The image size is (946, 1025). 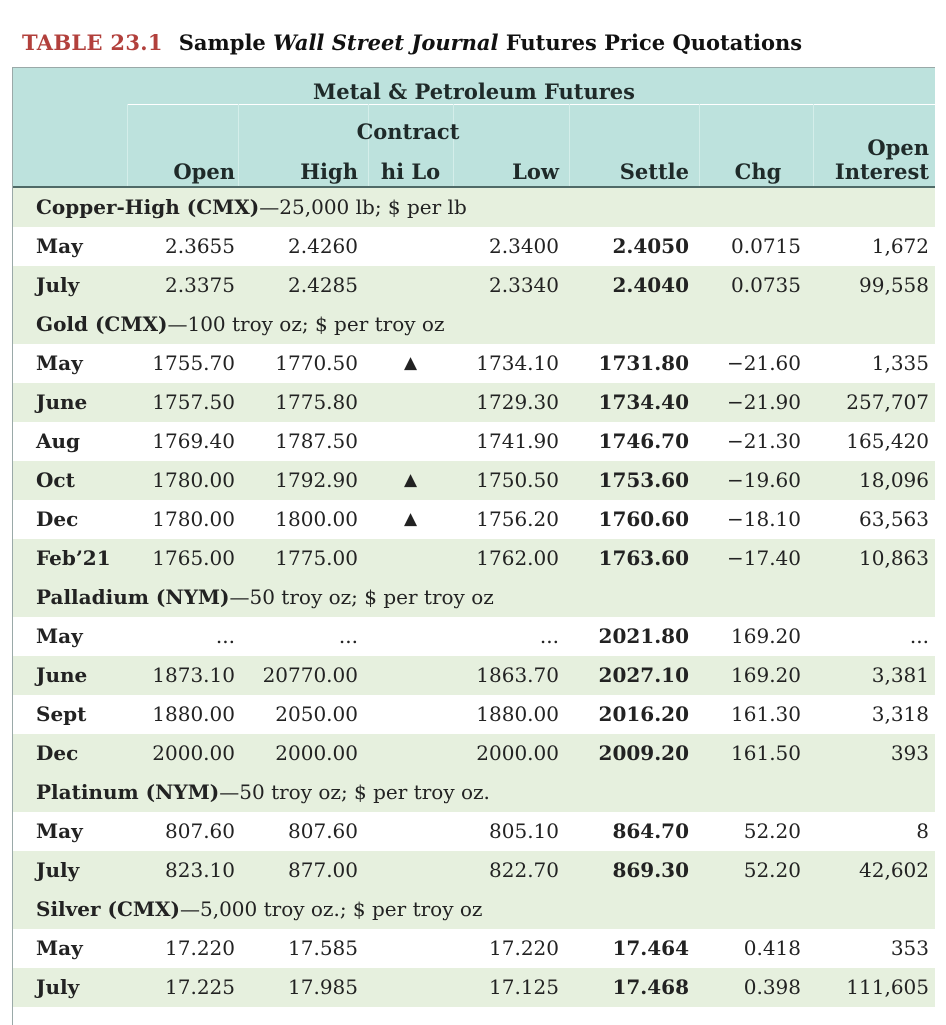 What do you see at coordinates (654, 171) in the screenshot?
I see `col-header-settle: Settle` at bounding box center [654, 171].